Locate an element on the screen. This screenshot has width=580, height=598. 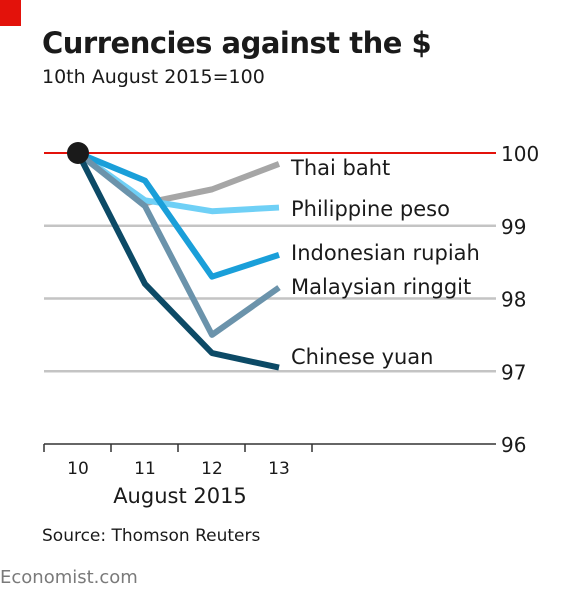
x-axis: 10 11 12 13 is located at coordinates (269, 461).